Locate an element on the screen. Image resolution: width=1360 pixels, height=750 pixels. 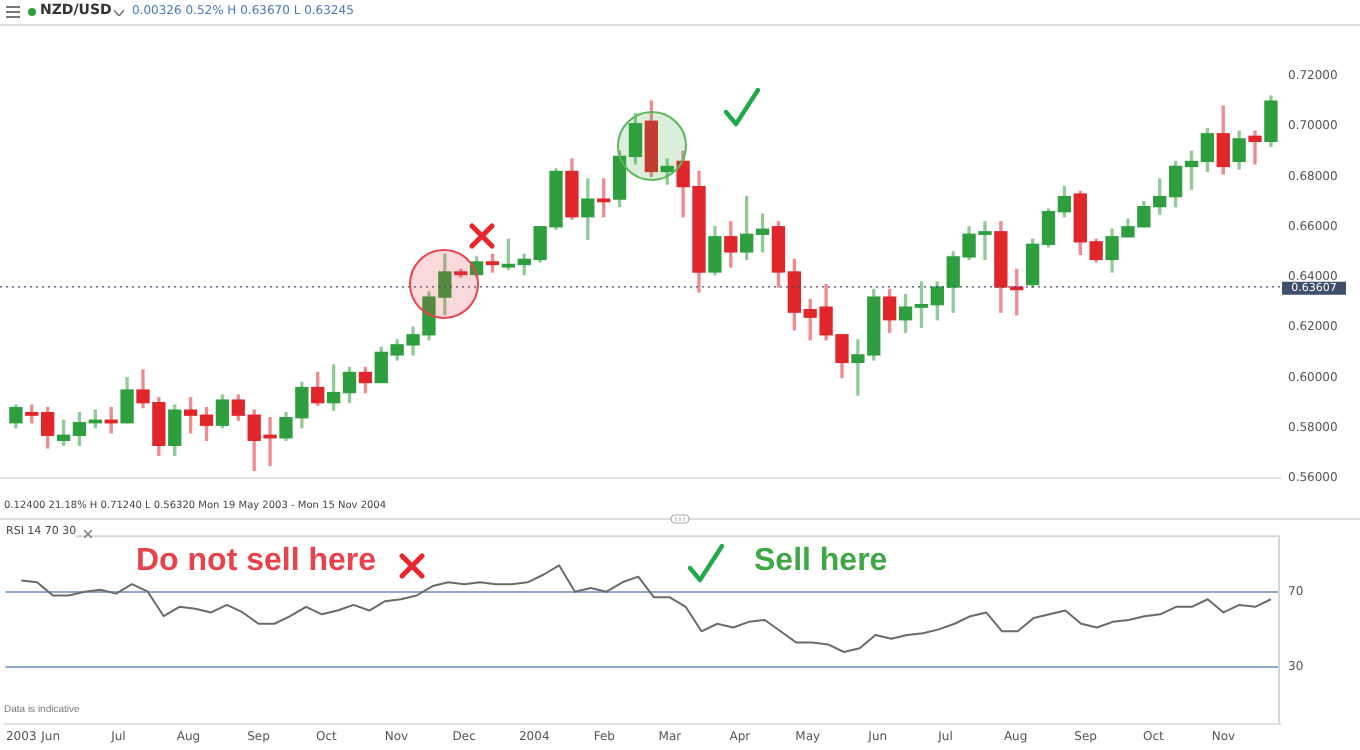
annotation: Sell here is located at coordinates (821, 562).